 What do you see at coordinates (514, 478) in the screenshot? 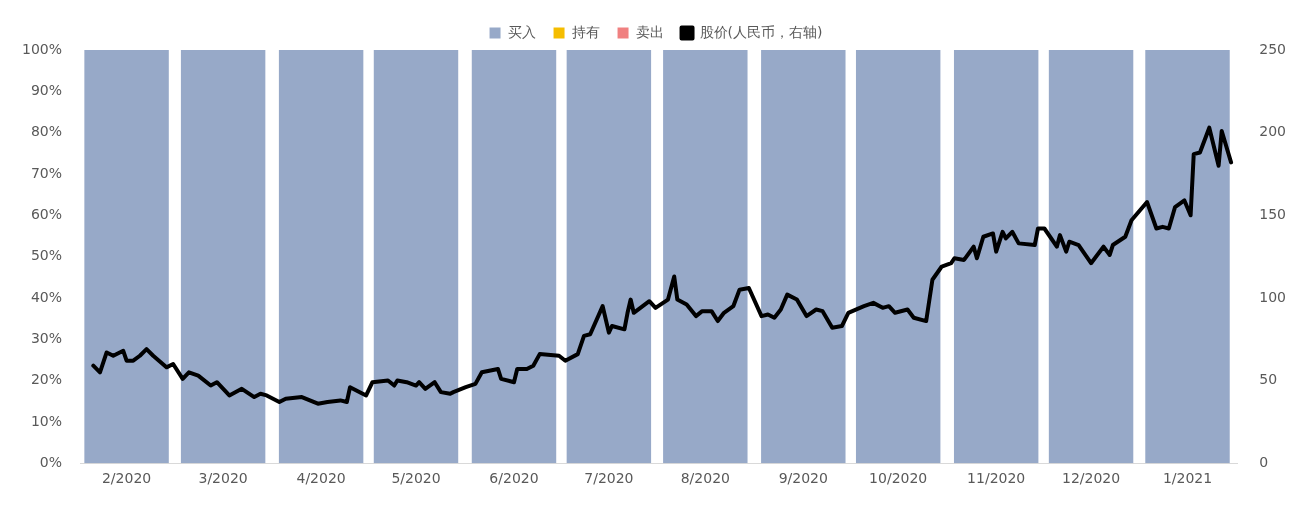
I see `x-tick-label: 6/2020` at bounding box center [514, 478].